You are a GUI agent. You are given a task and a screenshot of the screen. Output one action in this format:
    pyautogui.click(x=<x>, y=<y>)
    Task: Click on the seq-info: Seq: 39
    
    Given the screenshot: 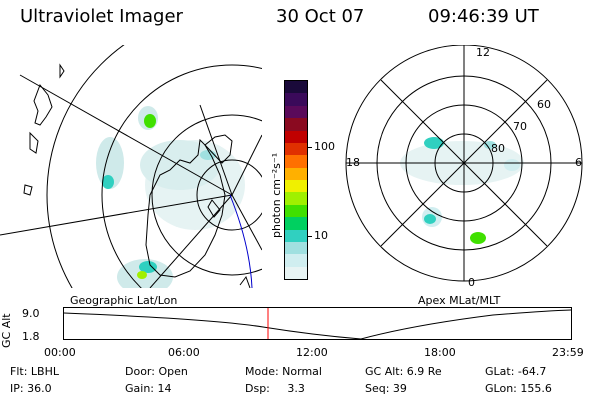 What is the action you would take?
    pyautogui.click(x=386, y=388)
    